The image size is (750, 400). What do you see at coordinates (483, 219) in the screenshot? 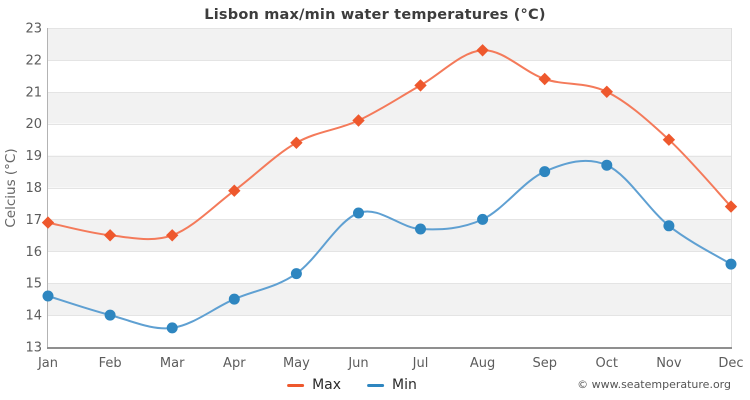
I see `marker-min-aug` at bounding box center [483, 219].